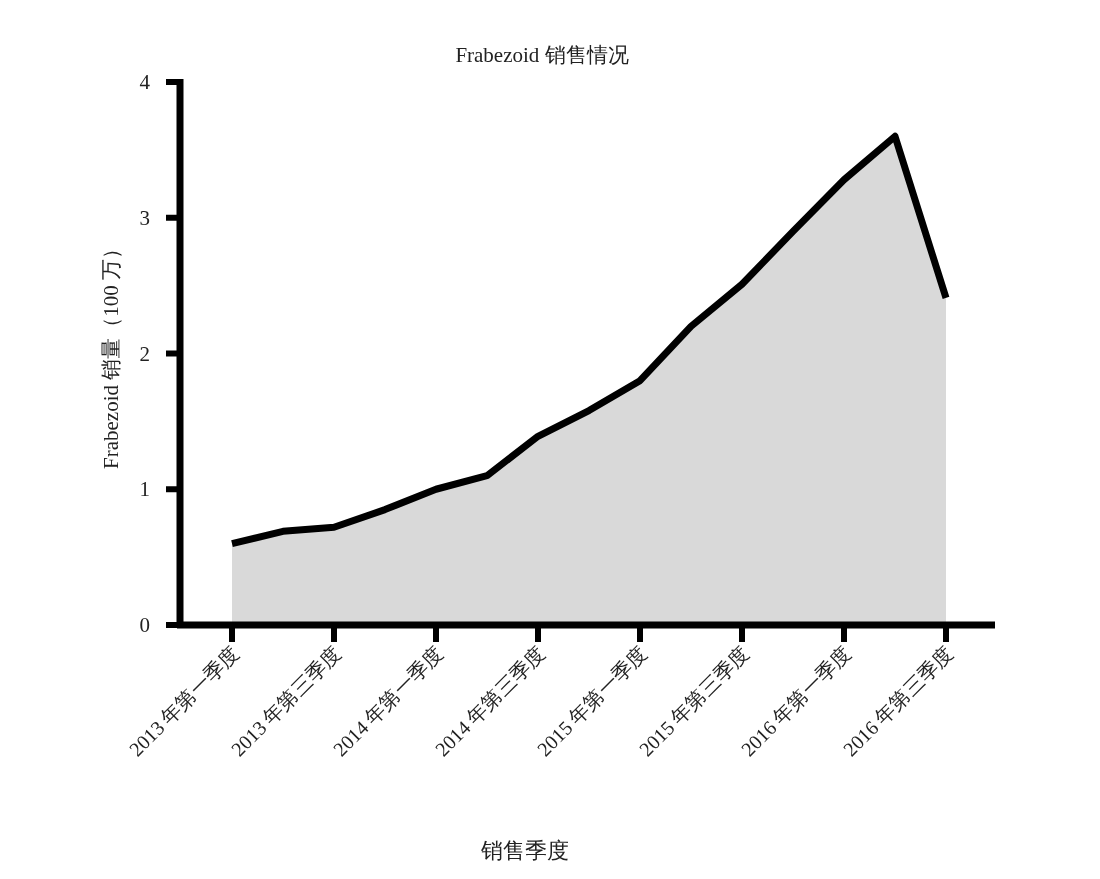 Image resolution: width=1100 pixels, height=879 pixels. I want to click on y-tick-label: 1, so click(144, 489).